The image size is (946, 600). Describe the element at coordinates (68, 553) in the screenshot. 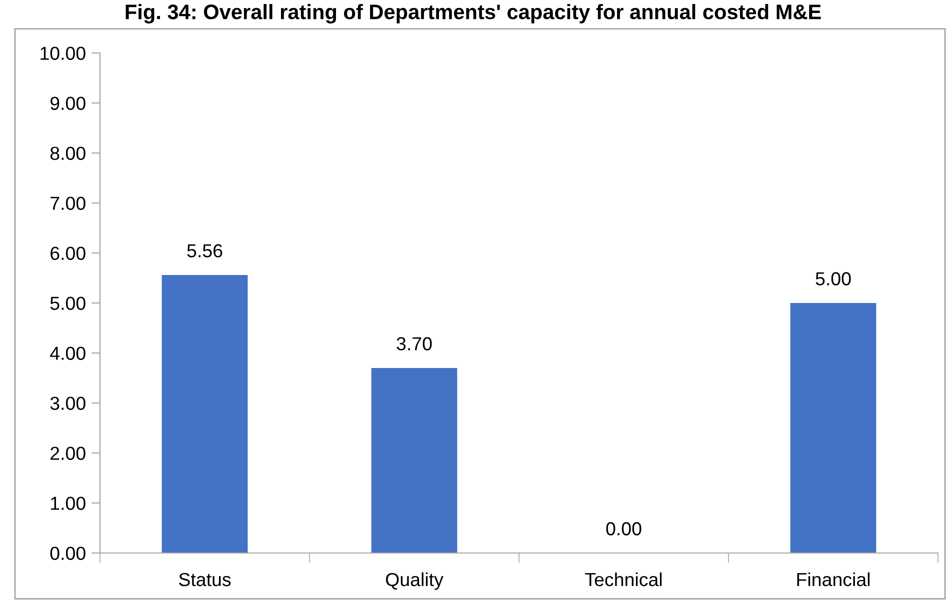

I see `y-tick-label: 0.00` at that location.